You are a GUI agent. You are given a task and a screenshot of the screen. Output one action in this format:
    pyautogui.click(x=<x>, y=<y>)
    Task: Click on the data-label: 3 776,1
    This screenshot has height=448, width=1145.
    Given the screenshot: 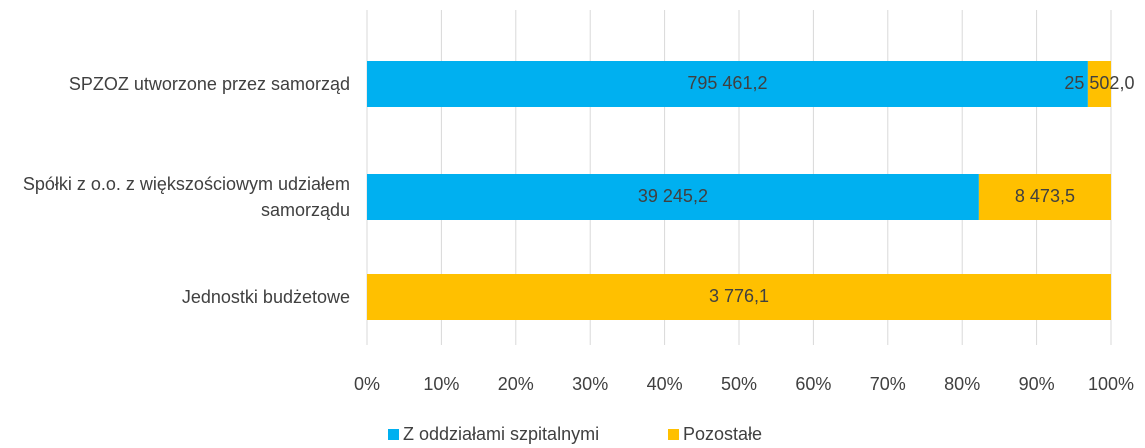 What is the action you would take?
    pyautogui.click(x=739, y=296)
    